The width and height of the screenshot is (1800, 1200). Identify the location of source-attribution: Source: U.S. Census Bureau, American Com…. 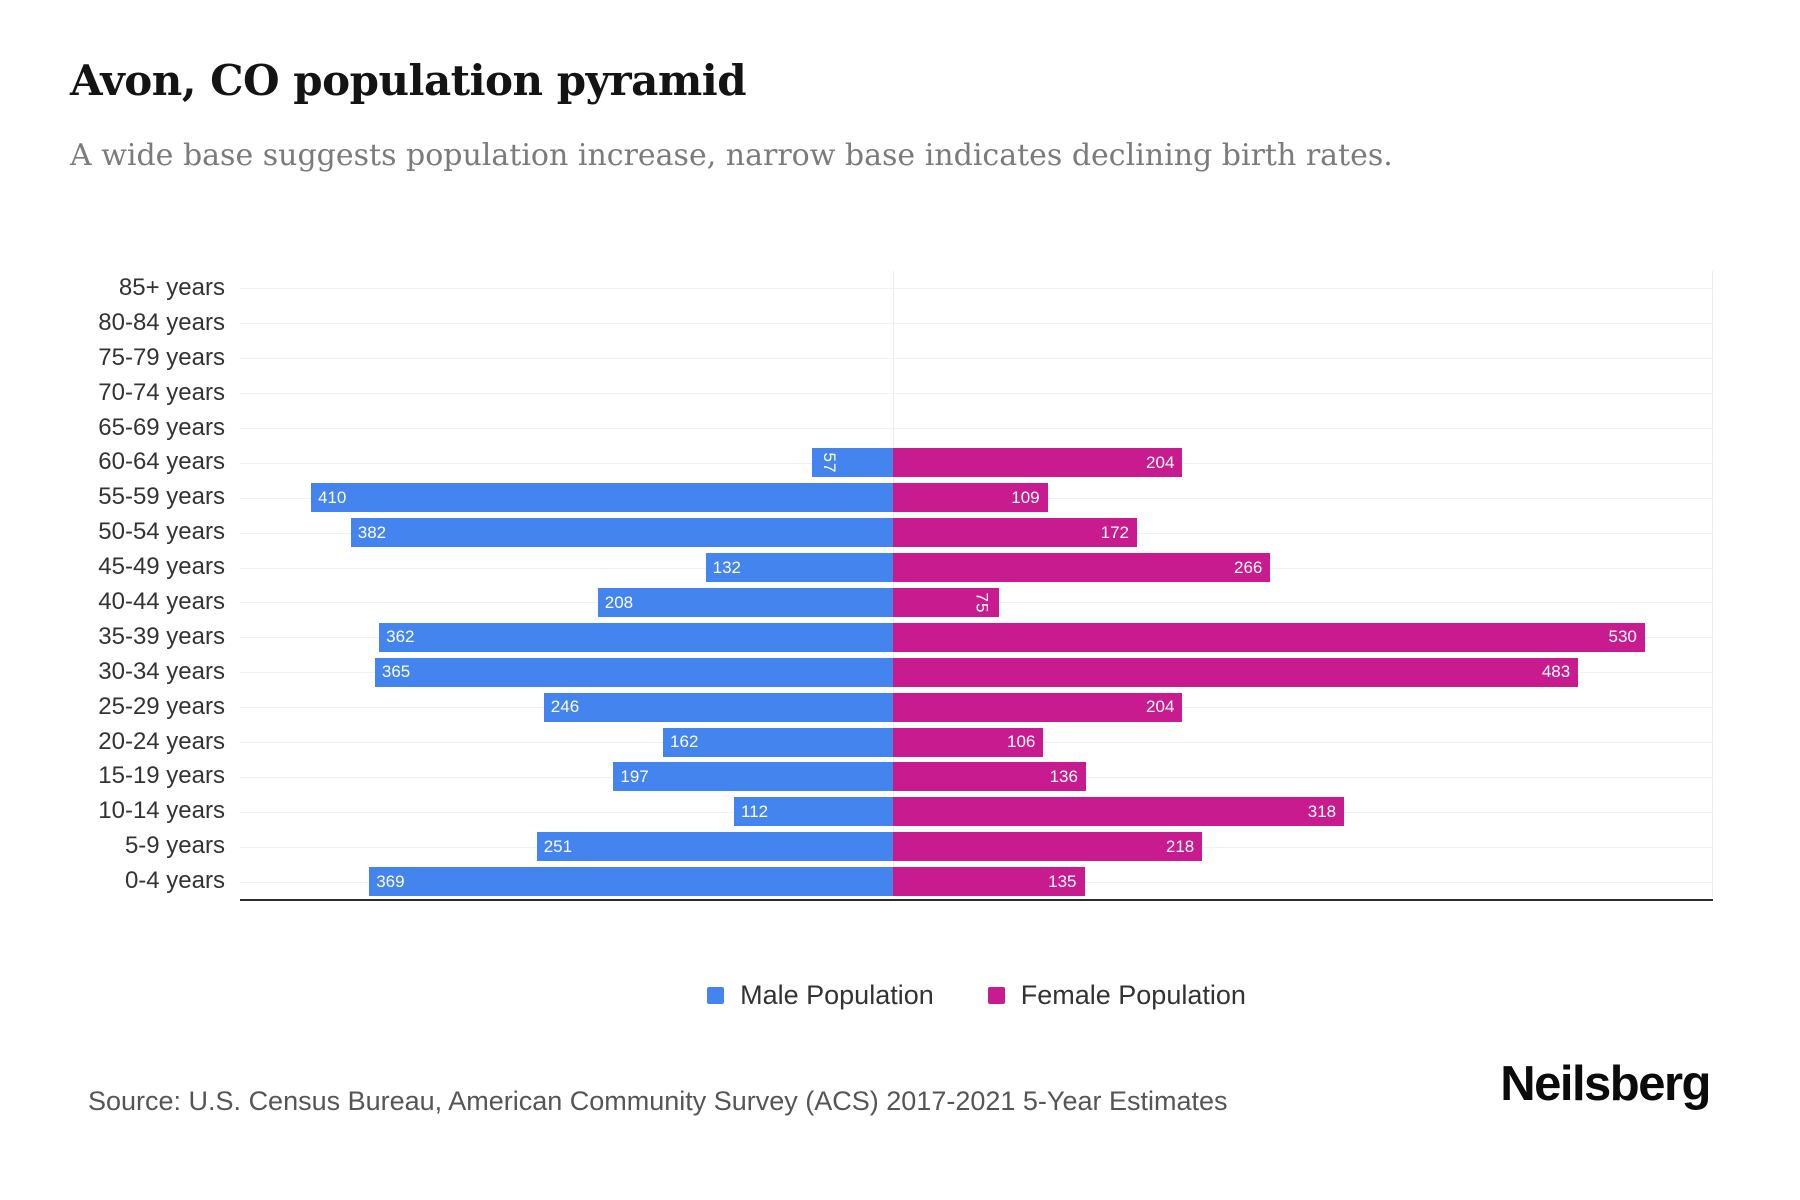
(658, 1101).